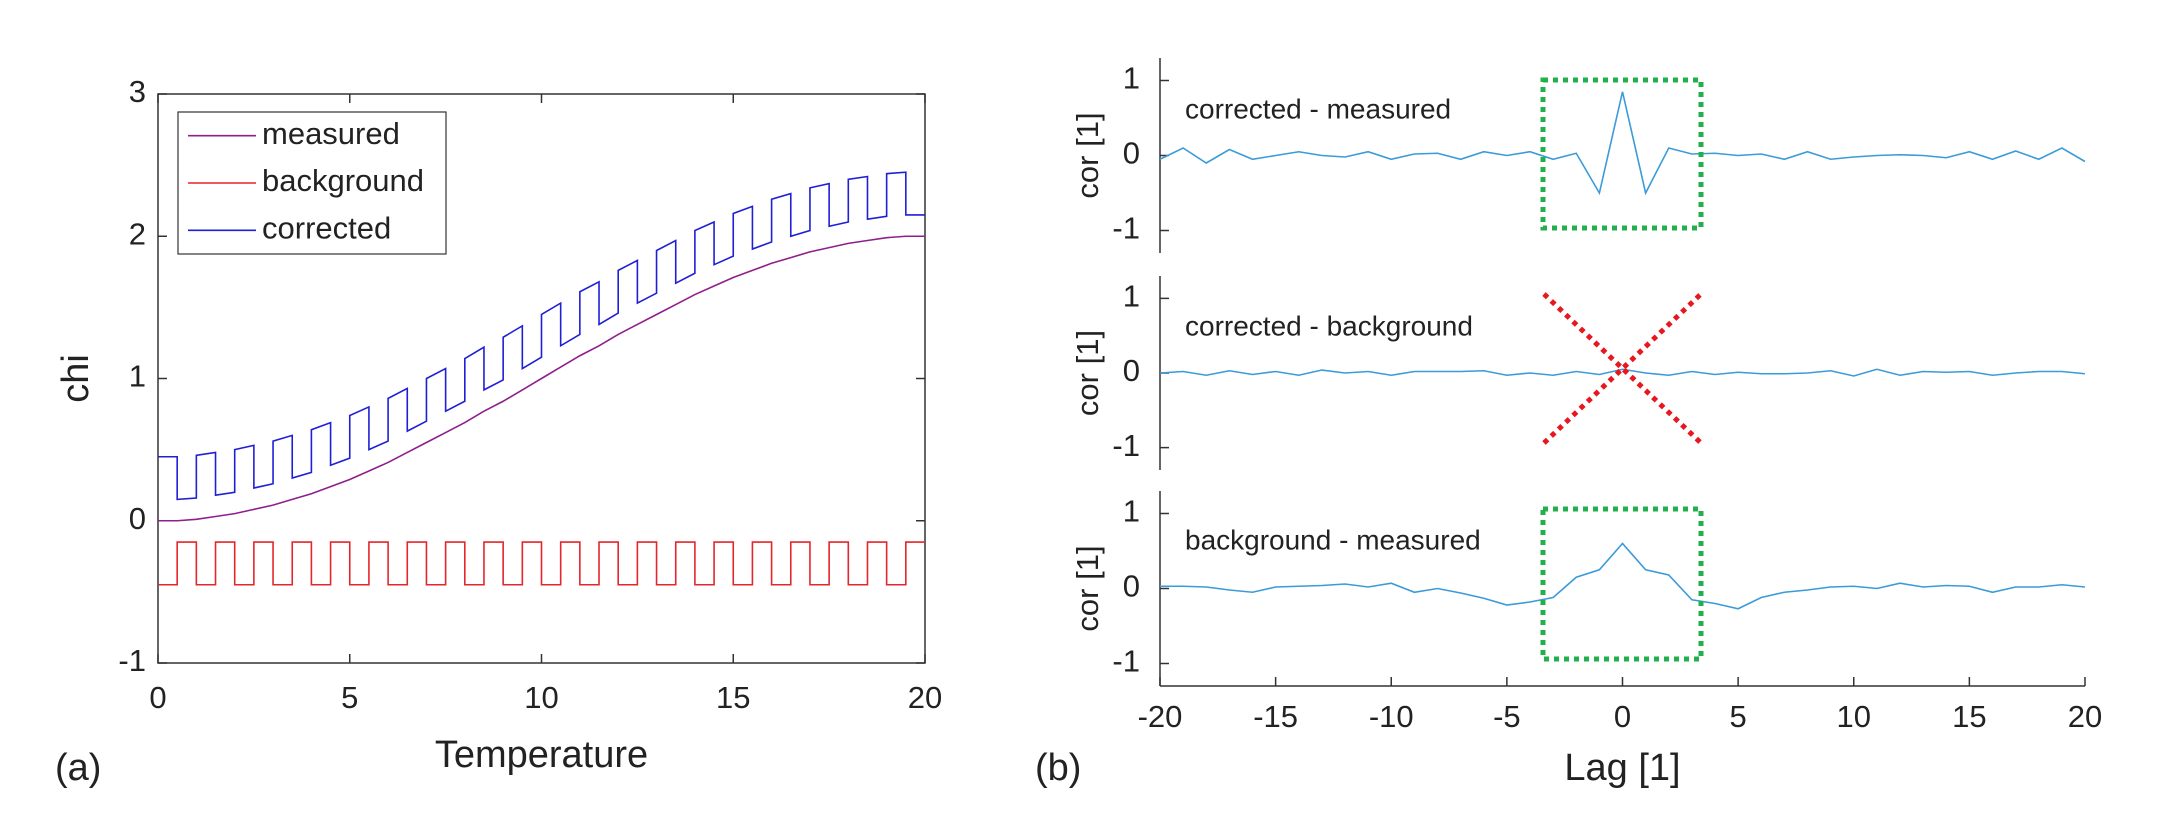 The width and height of the screenshot is (2165, 820). Describe the element at coordinates (326, 228) in the screenshot. I see `legend-label: corrected` at that location.